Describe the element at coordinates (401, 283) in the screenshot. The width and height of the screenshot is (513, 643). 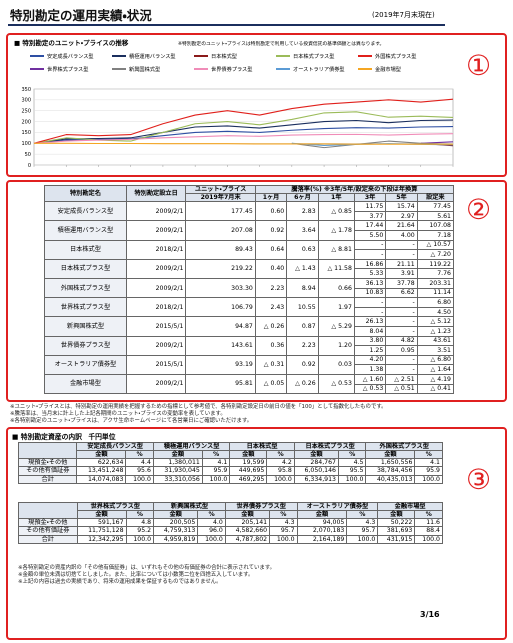
I see `fund-value: 37.78` at that location.